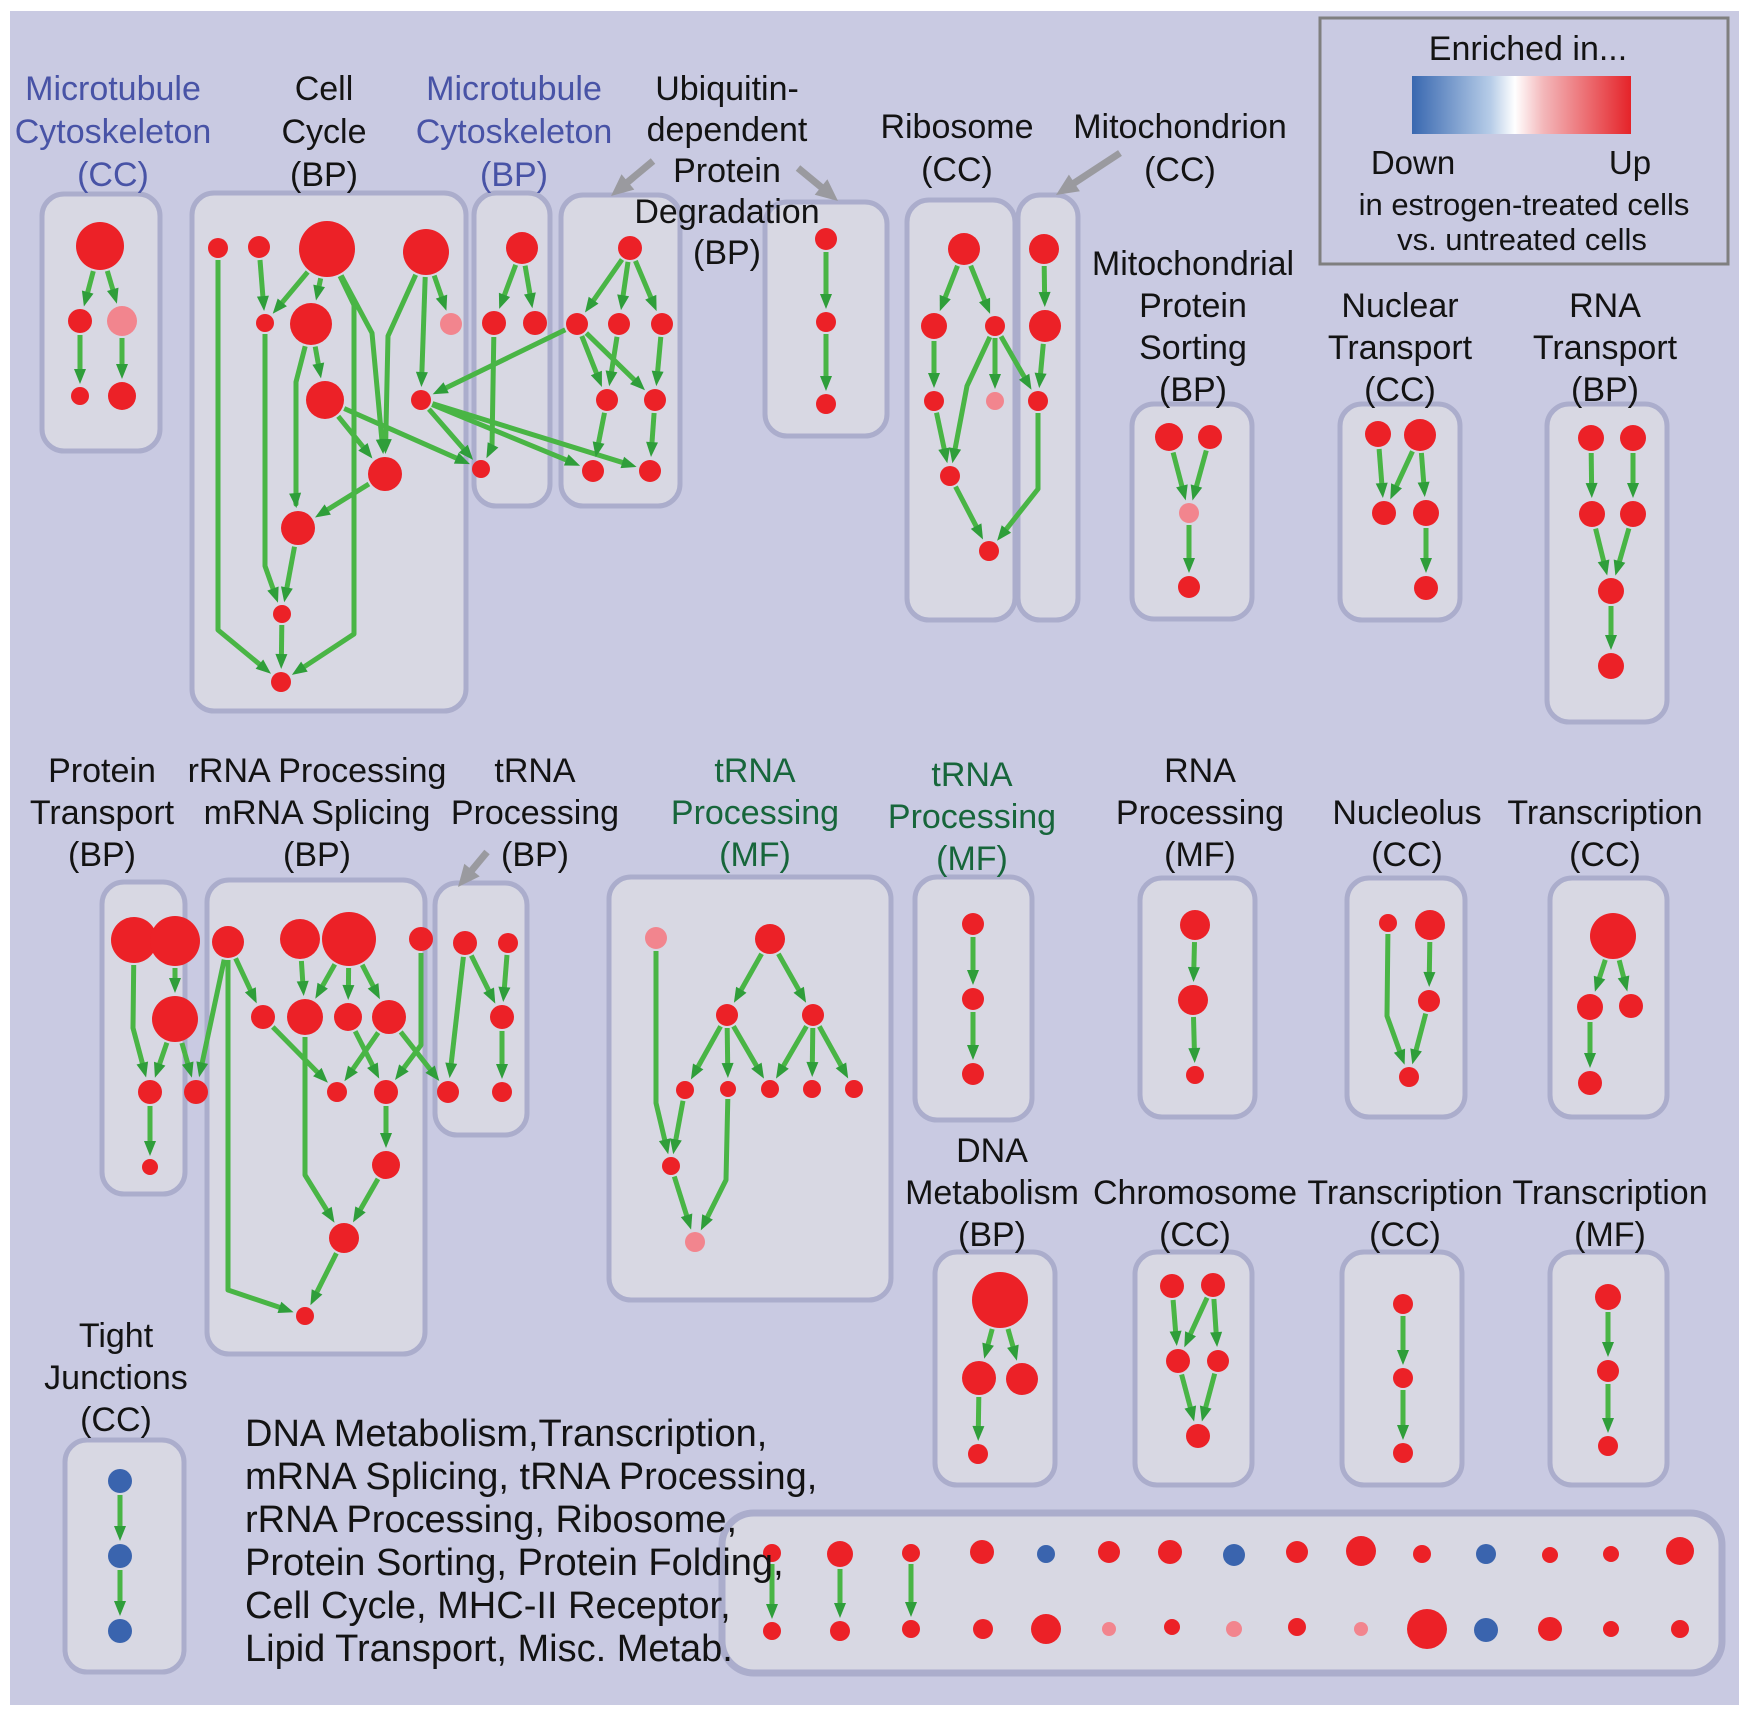  I want to click on svg-text: Junctions, so click(116, 1378).